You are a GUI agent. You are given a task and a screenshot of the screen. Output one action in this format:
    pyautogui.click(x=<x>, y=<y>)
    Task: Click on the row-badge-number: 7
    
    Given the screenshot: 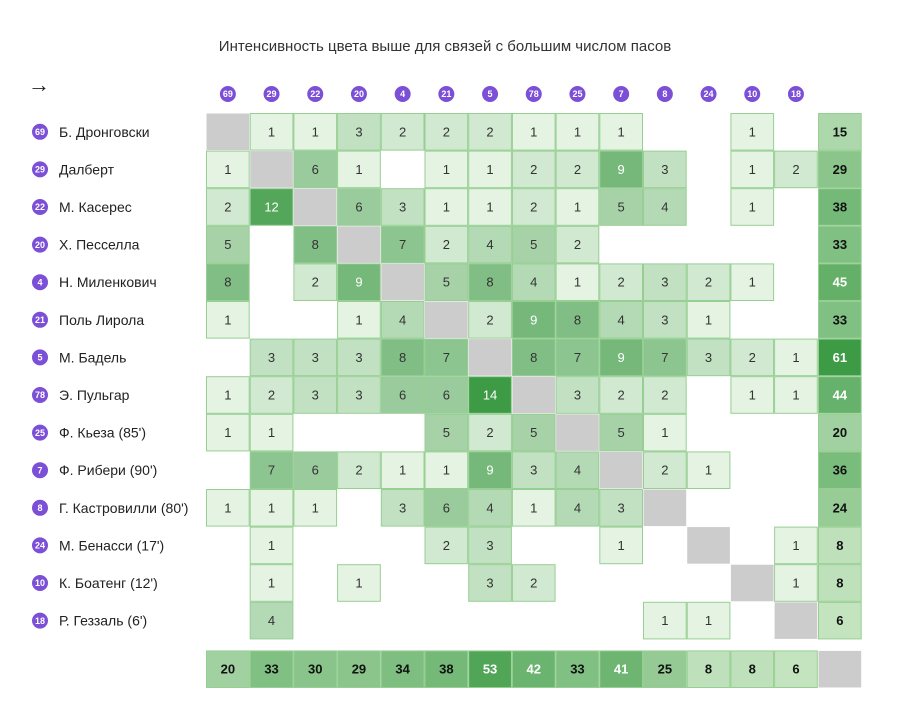 What is the action you would take?
    pyautogui.click(x=39, y=470)
    